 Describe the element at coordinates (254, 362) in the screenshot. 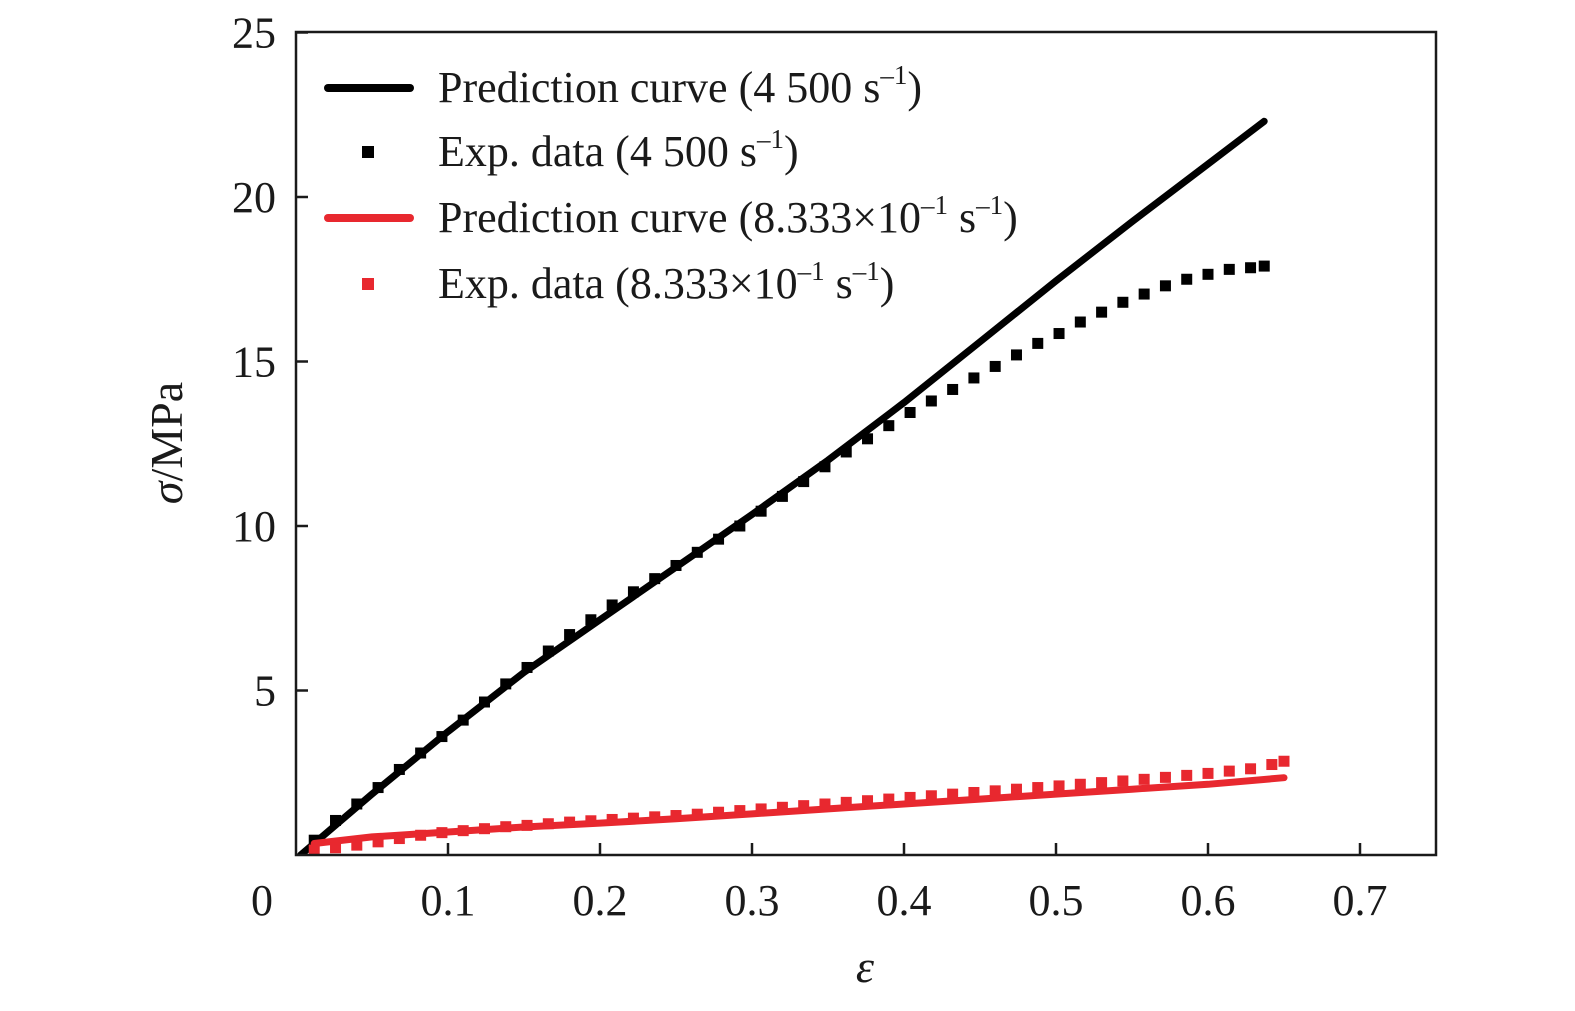

I see `y-tick-label: 15` at that location.